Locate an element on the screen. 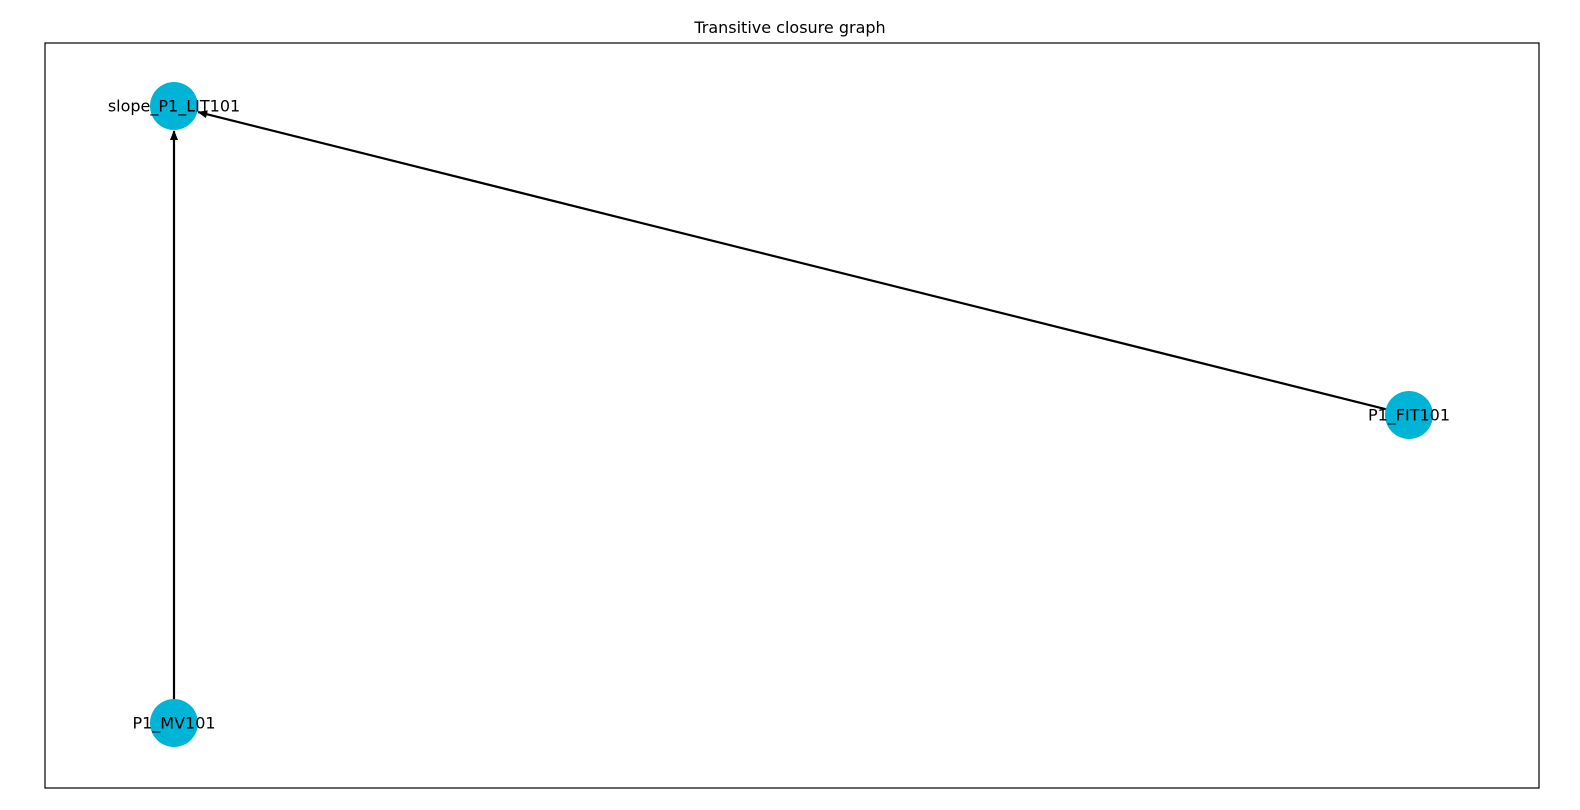 This screenshot has width=1580, height=810. node-slope_P1_LIT101 is located at coordinates (174, 106).